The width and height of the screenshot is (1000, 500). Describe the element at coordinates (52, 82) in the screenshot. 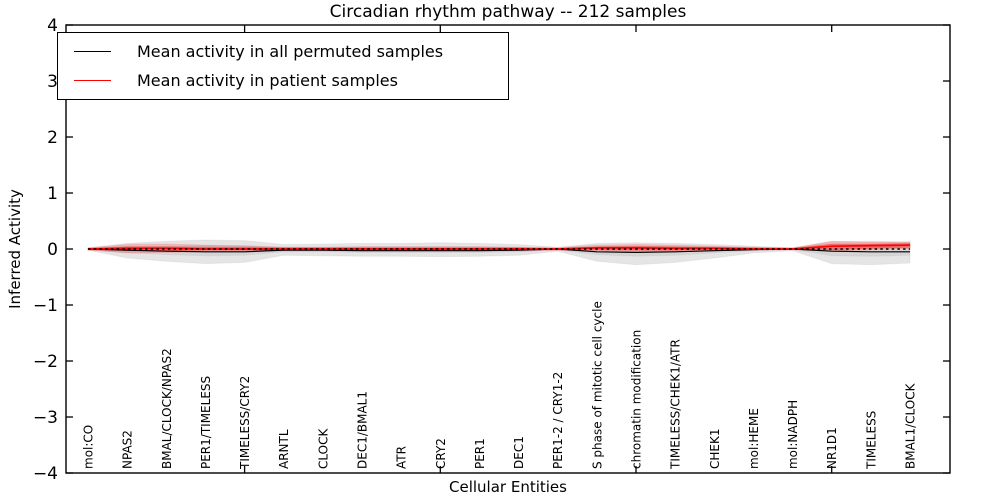

I see `y-tick-label: 3` at that location.